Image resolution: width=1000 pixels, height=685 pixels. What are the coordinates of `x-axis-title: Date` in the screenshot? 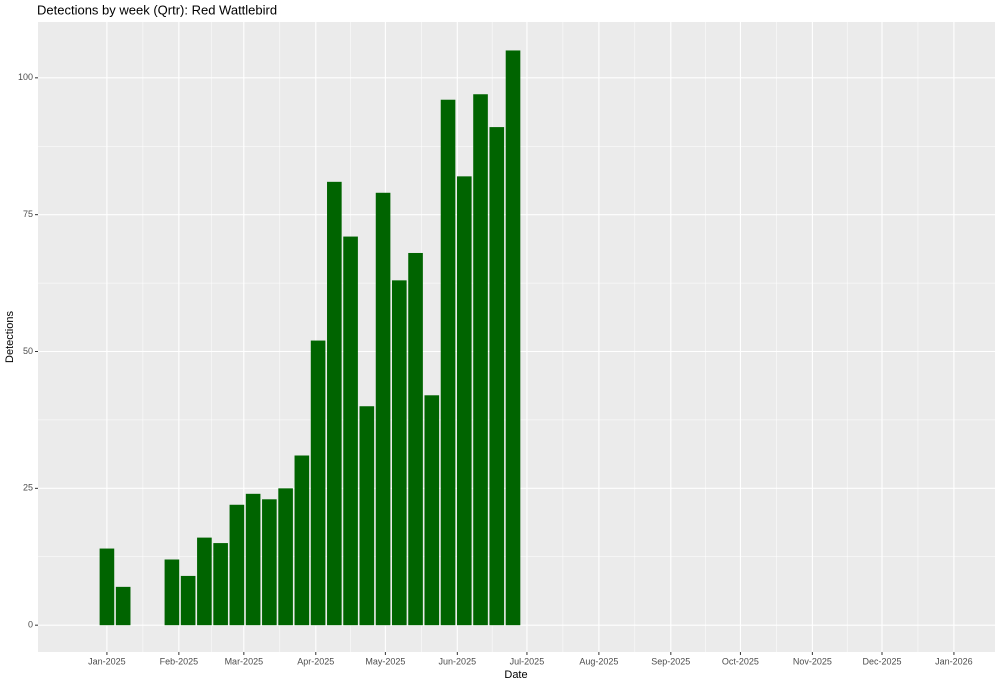 It's located at (515, 675).